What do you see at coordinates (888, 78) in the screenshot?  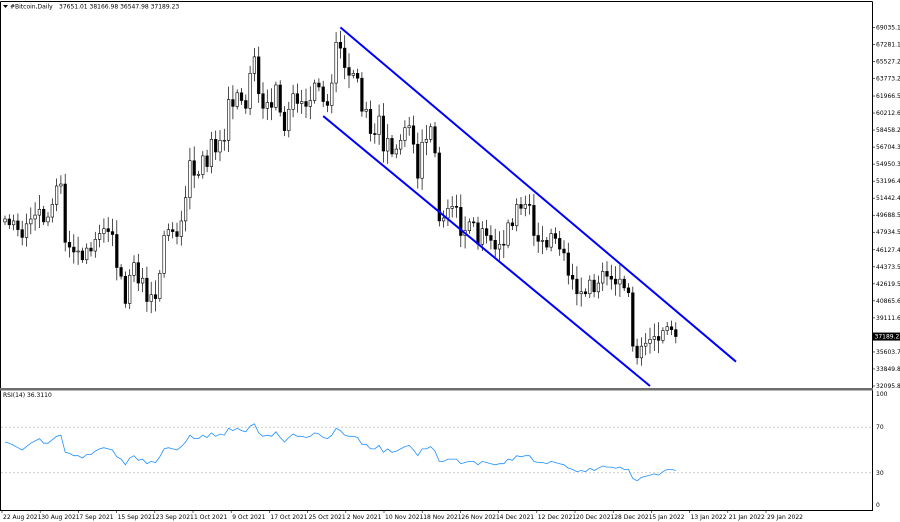 I see `price-tick-label: 63773.25` at bounding box center [888, 78].